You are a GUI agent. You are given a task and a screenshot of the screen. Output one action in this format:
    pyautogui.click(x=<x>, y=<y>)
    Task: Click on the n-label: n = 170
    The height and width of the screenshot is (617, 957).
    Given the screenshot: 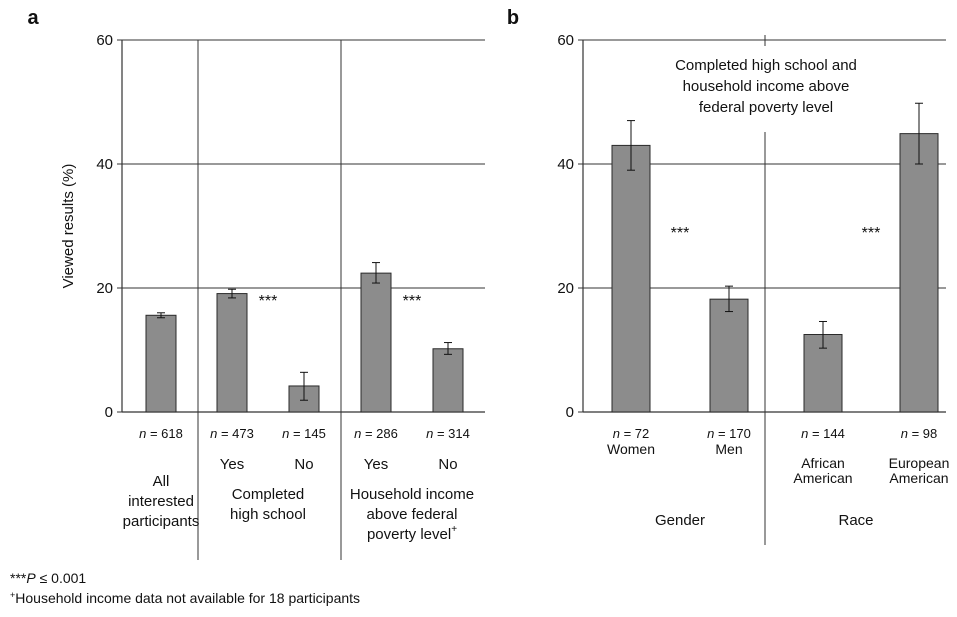 What is the action you would take?
    pyautogui.click(x=729, y=433)
    